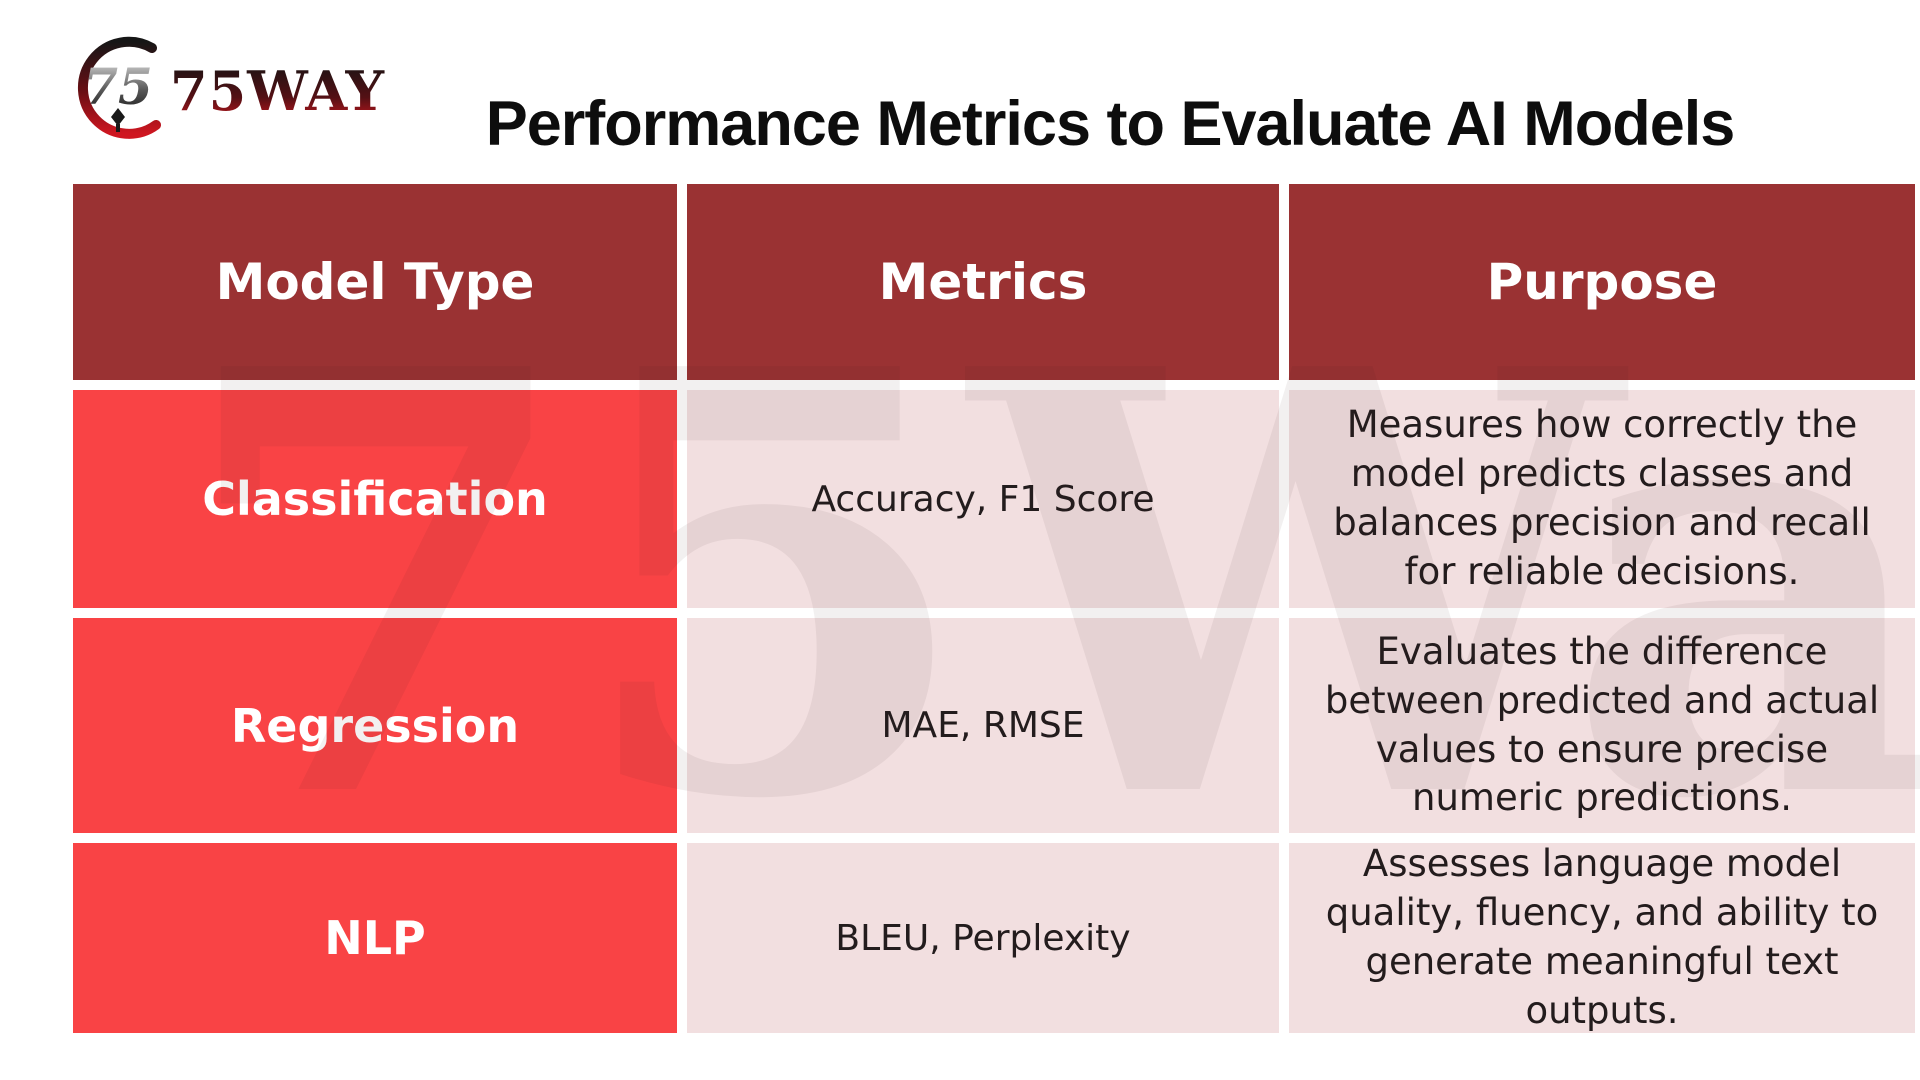 This screenshot has height=1080, width=1920. Describe the element at coordinates (983, 499) in the screenshot. I see `table-row-1-metrics: Accuracy, F1 Score` at that location.